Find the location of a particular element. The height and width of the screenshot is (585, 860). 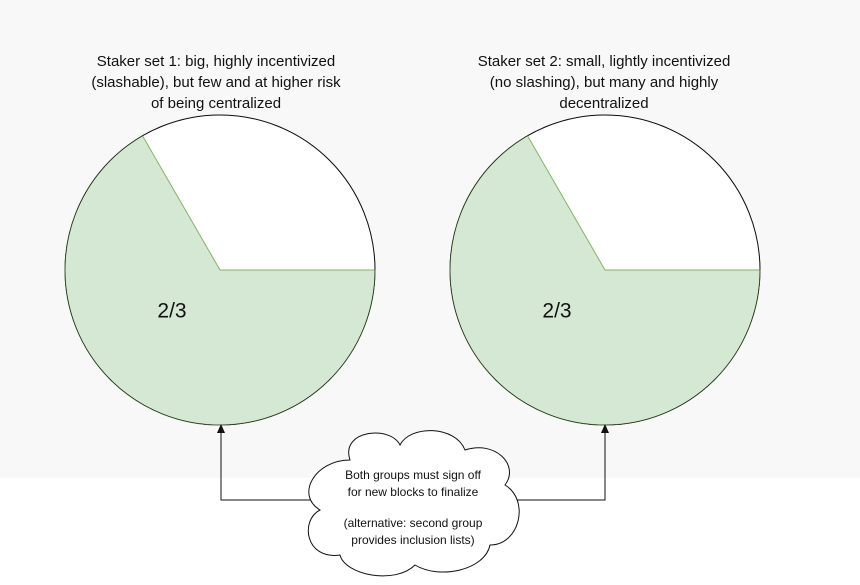

cloud-text: (alternative: second group is located at coordinates (413, 523).